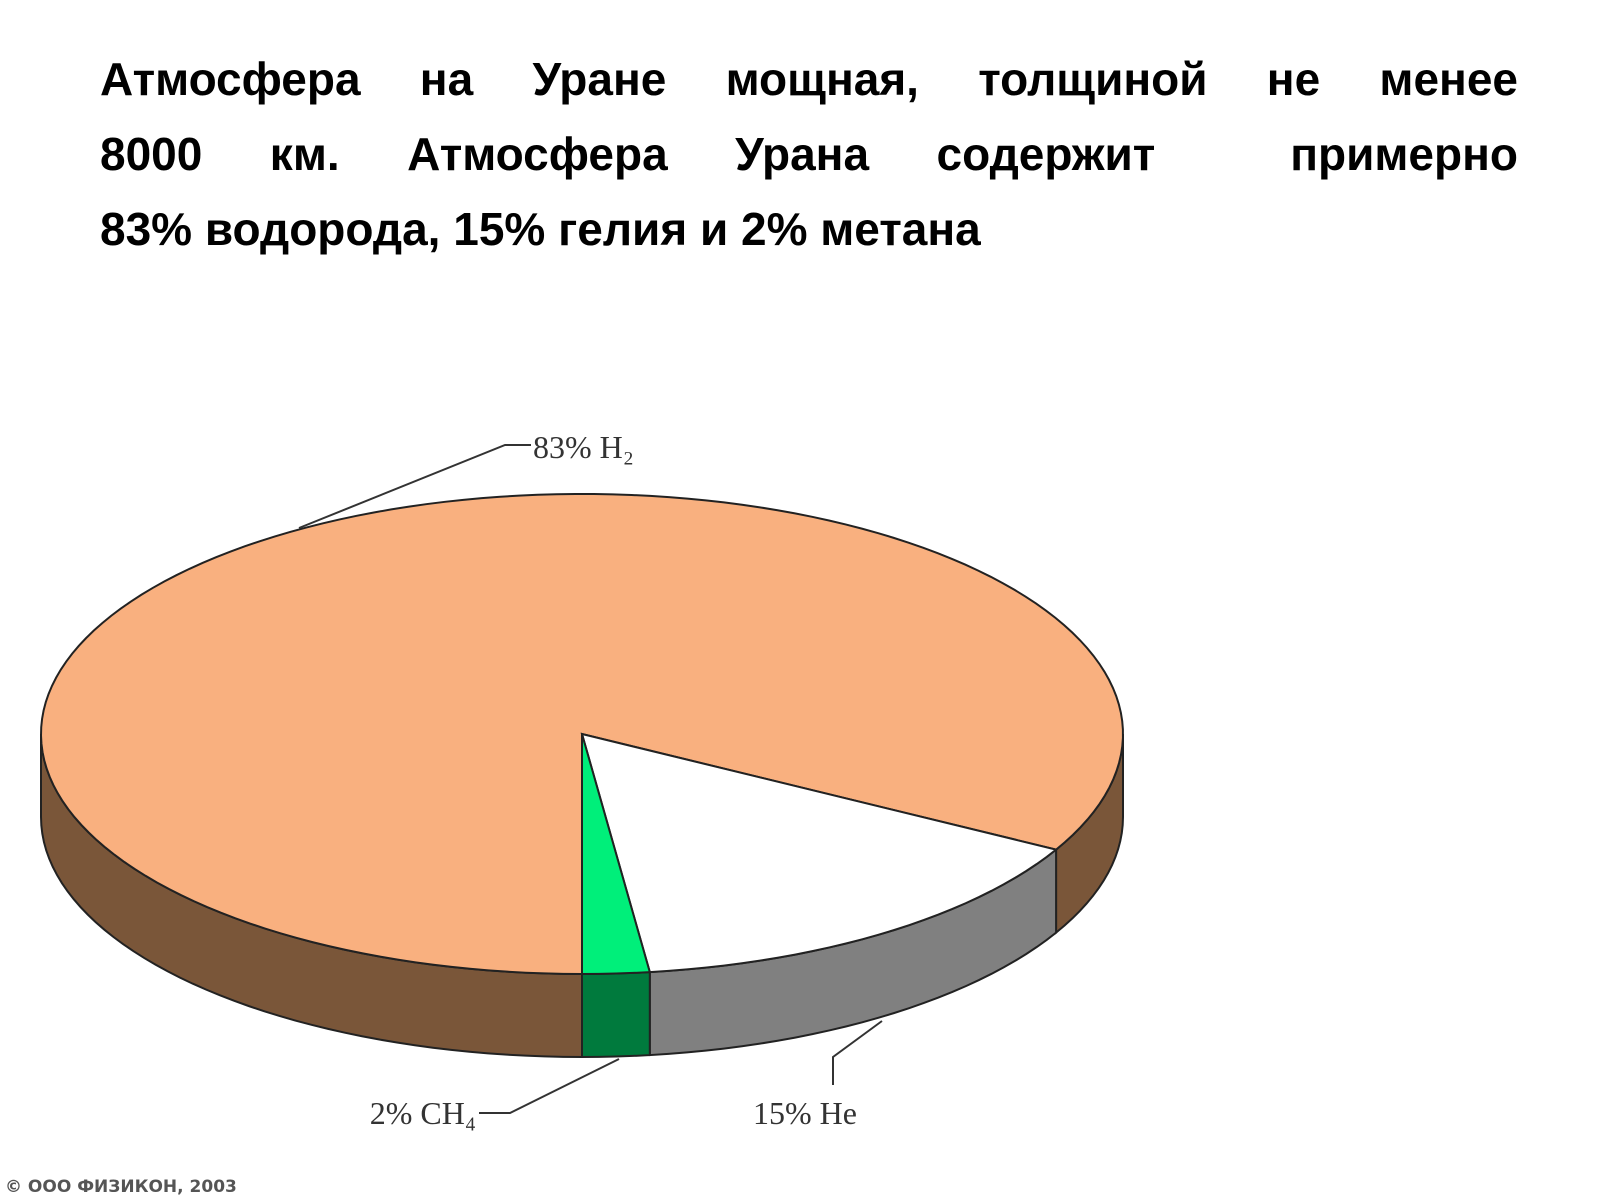  What do you see at coordinates (805, 1113) in the screenshot?
I see `data-label: 15% He` at bounding box center [805, 1113].